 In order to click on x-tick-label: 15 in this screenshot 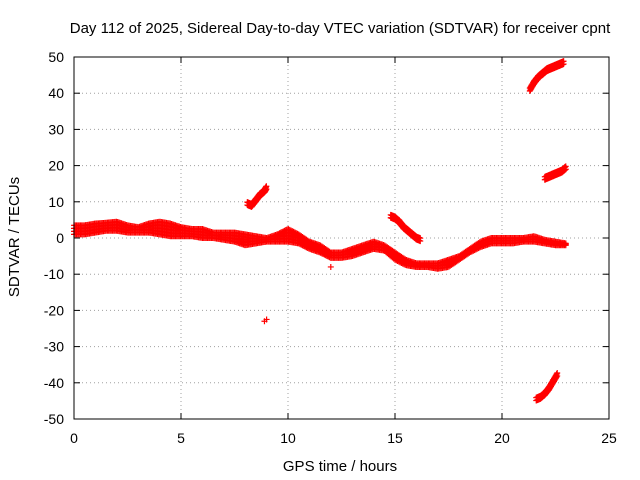, I will do `click(395, 438)`.